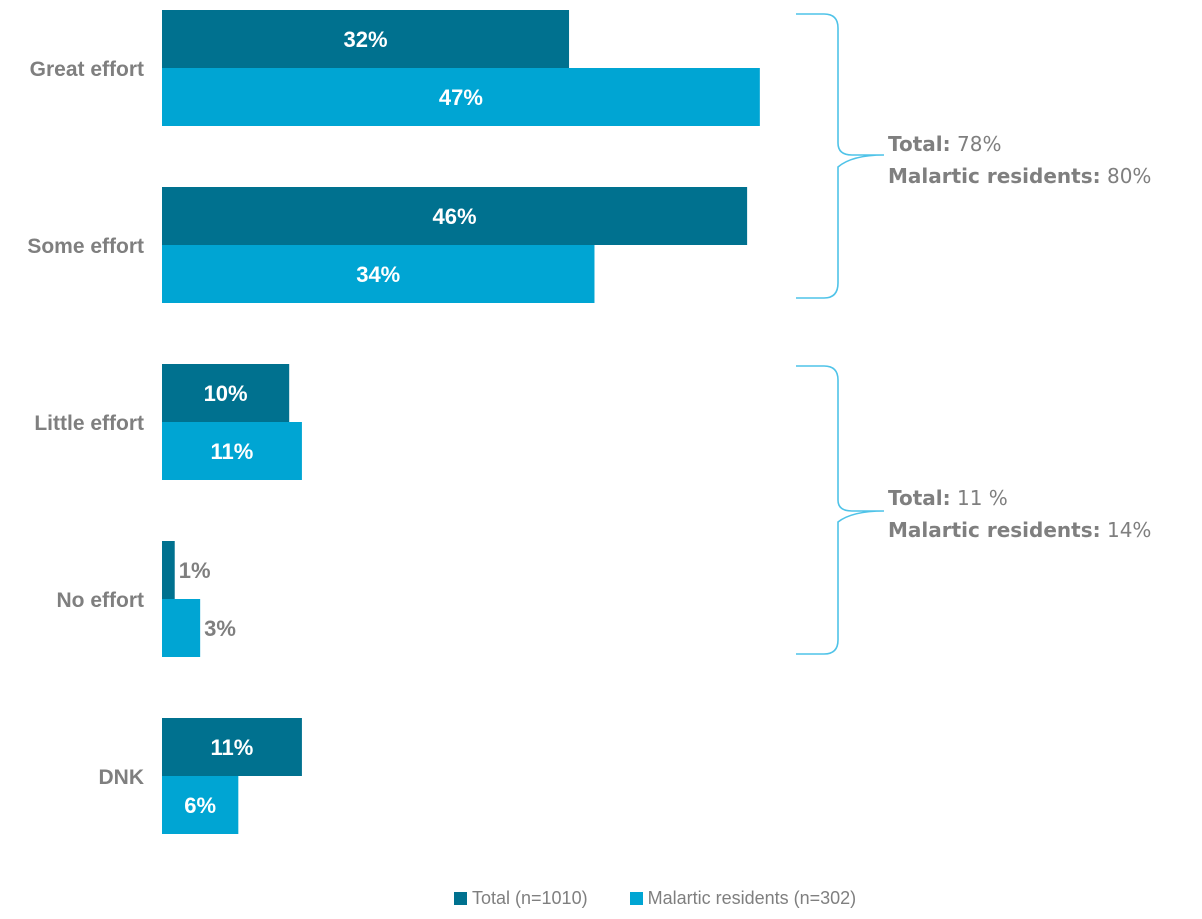  I want to click on legend-item-total: Total (n=1010), so click(521, 898).